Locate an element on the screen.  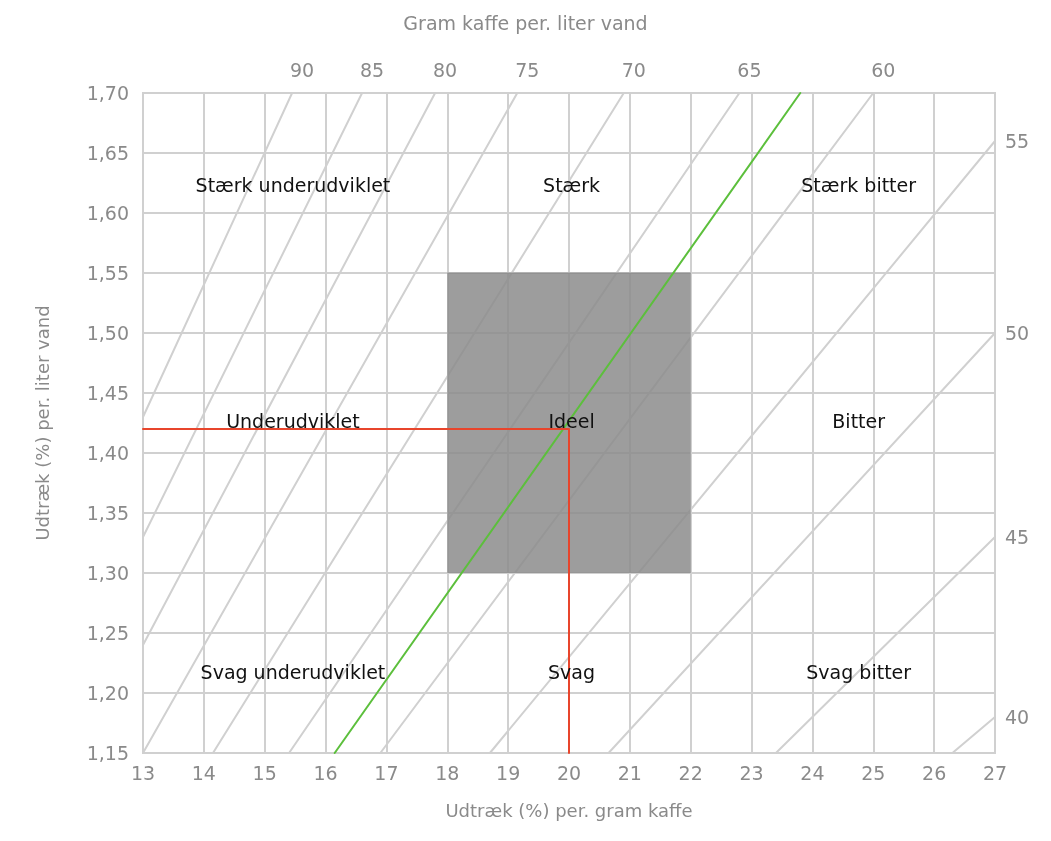
x-tick-label: 15 is located at coordinates (264, 772).